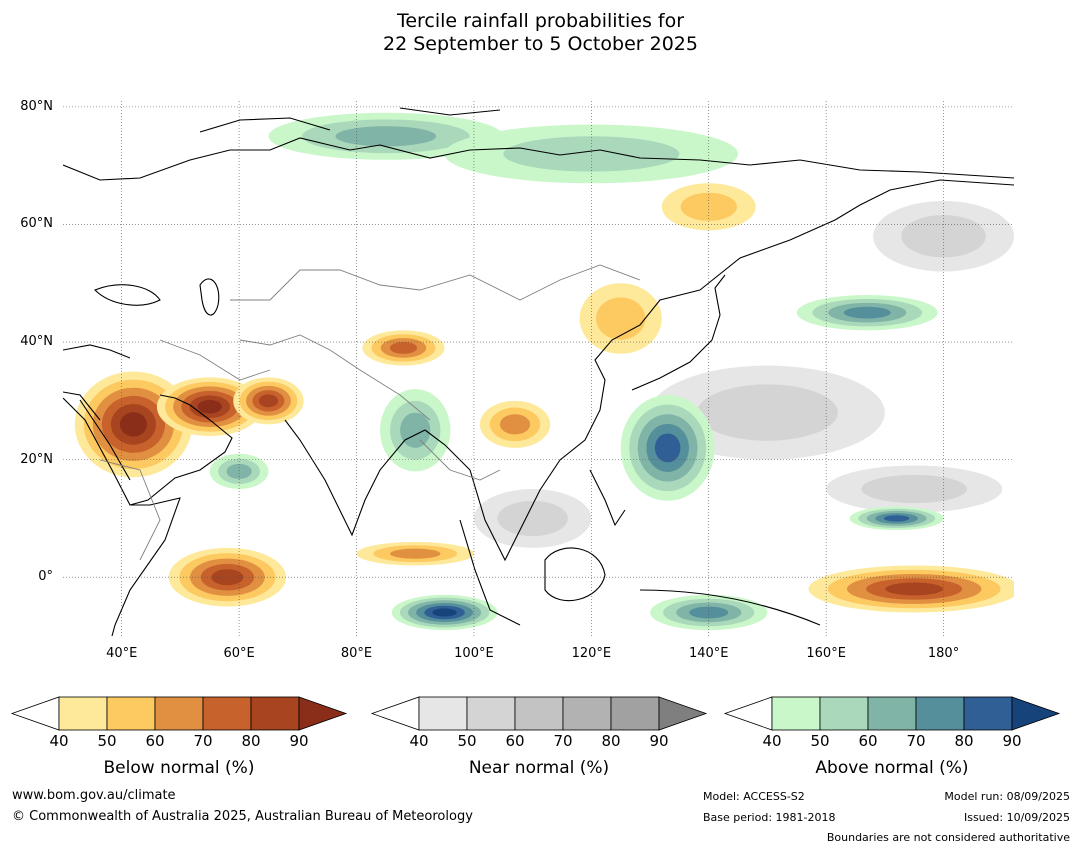 This screenshot has height=850, width=1081. Describe the element at coordinates (122, 653) in the screenshot. I see `lon-label: 40°E` at that location.